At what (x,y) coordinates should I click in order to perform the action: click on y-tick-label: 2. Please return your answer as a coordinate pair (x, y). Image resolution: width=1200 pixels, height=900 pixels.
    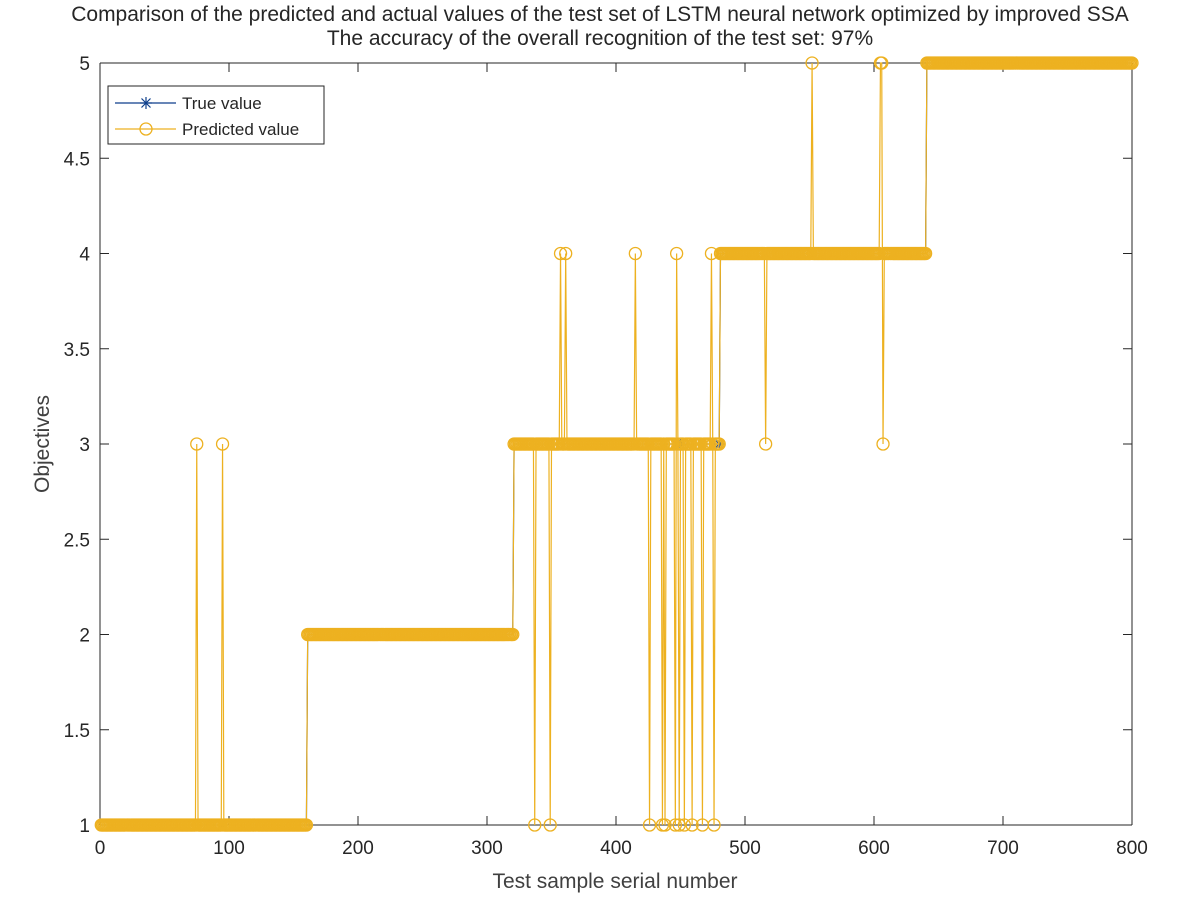
    Looking at the image, I should click on (84, 636).